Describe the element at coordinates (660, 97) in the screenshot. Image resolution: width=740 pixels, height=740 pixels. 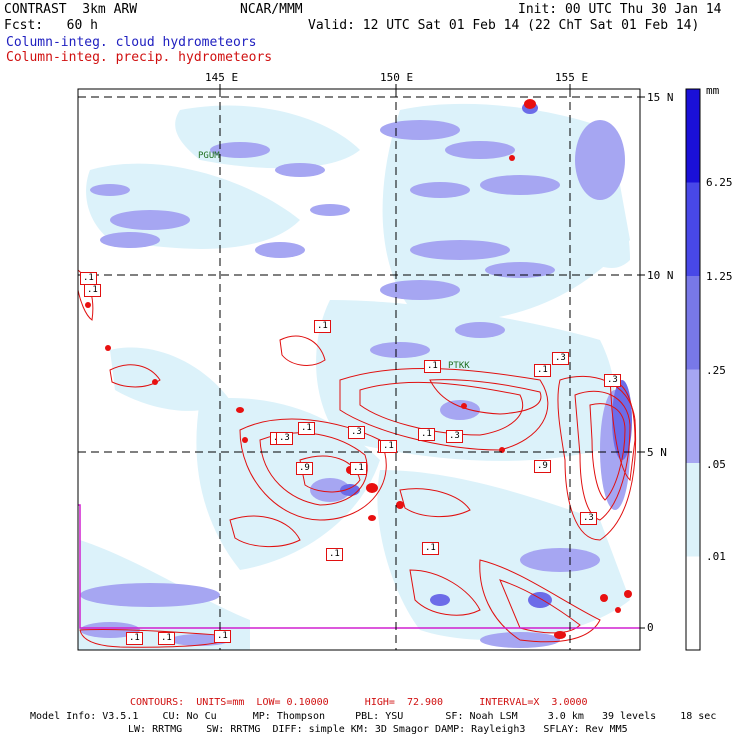
I see `lat-label-15n: 15 N` at that location.